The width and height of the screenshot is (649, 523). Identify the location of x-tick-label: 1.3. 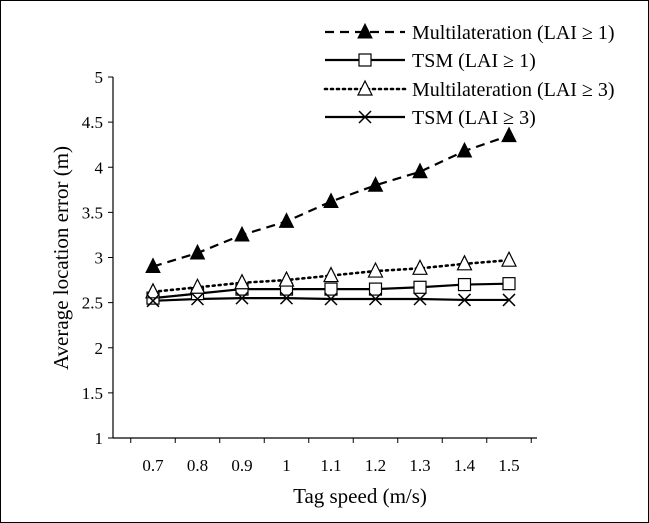
(419, 465).